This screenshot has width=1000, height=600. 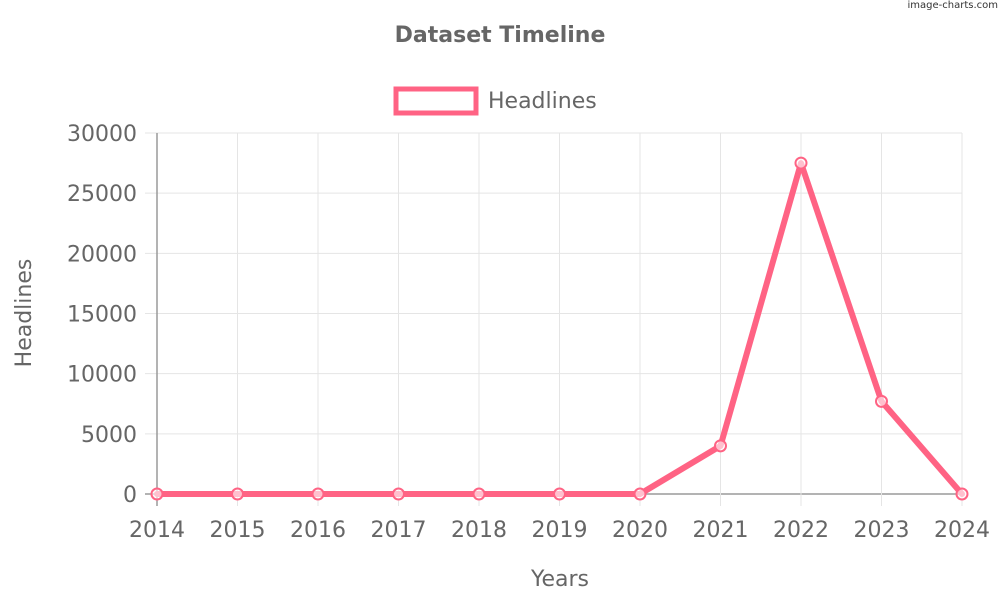 What do you see at coordinates (801, 530) in the screenshot?
I see `x-tick-label: 2022` at bounding box center [801, 530].